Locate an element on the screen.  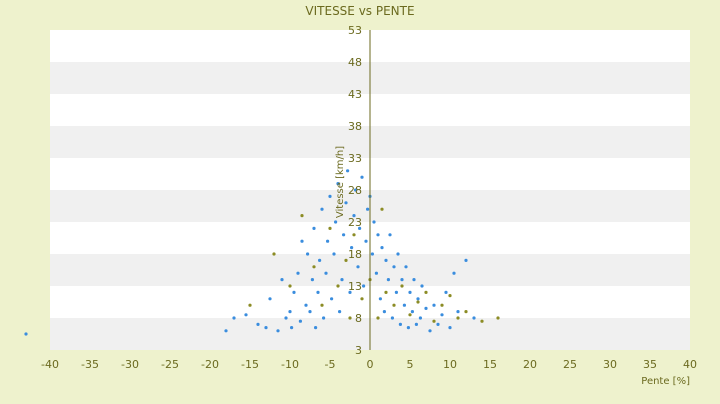
y-tick-label: 3 is located at coordinates (358, 350).